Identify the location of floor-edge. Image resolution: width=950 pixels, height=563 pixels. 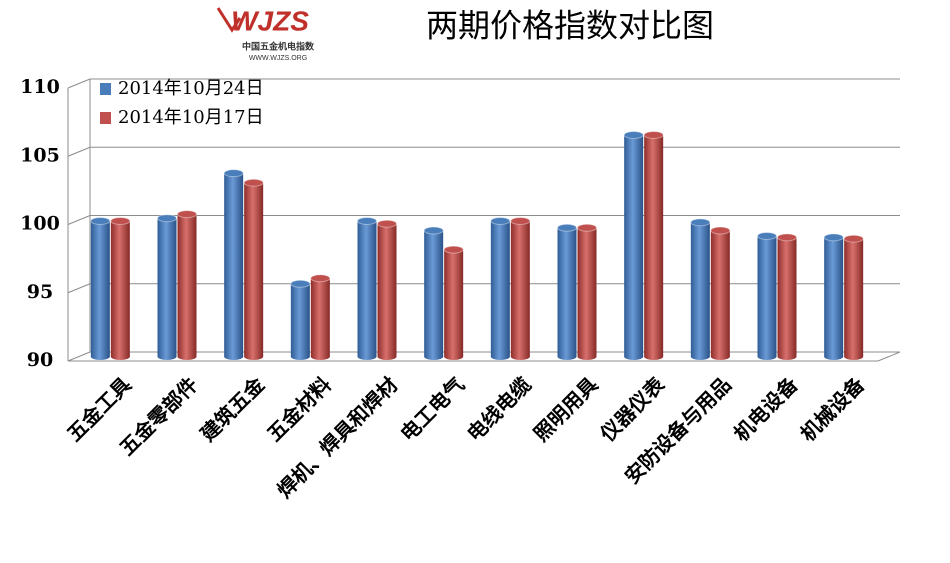
(889, 356).